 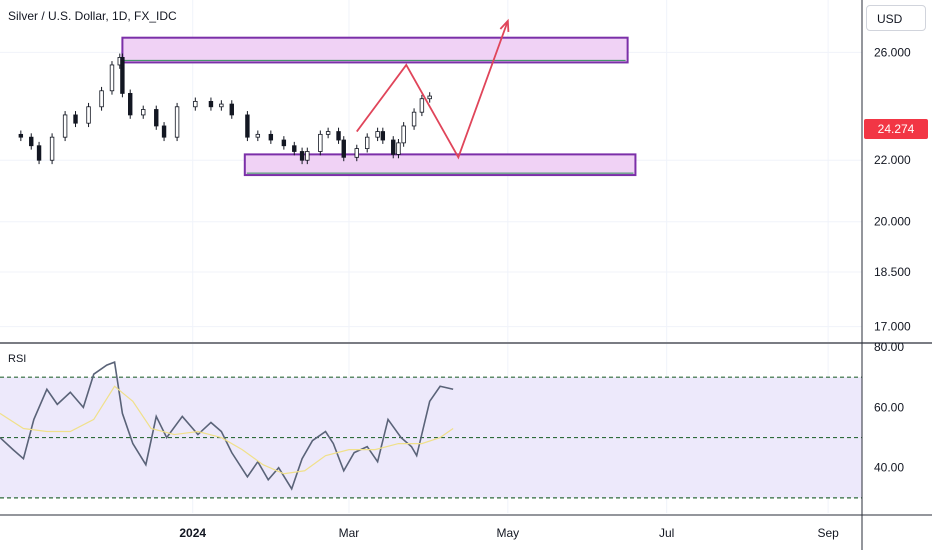 I want to click on support-zone, so click(x=440, y=165).